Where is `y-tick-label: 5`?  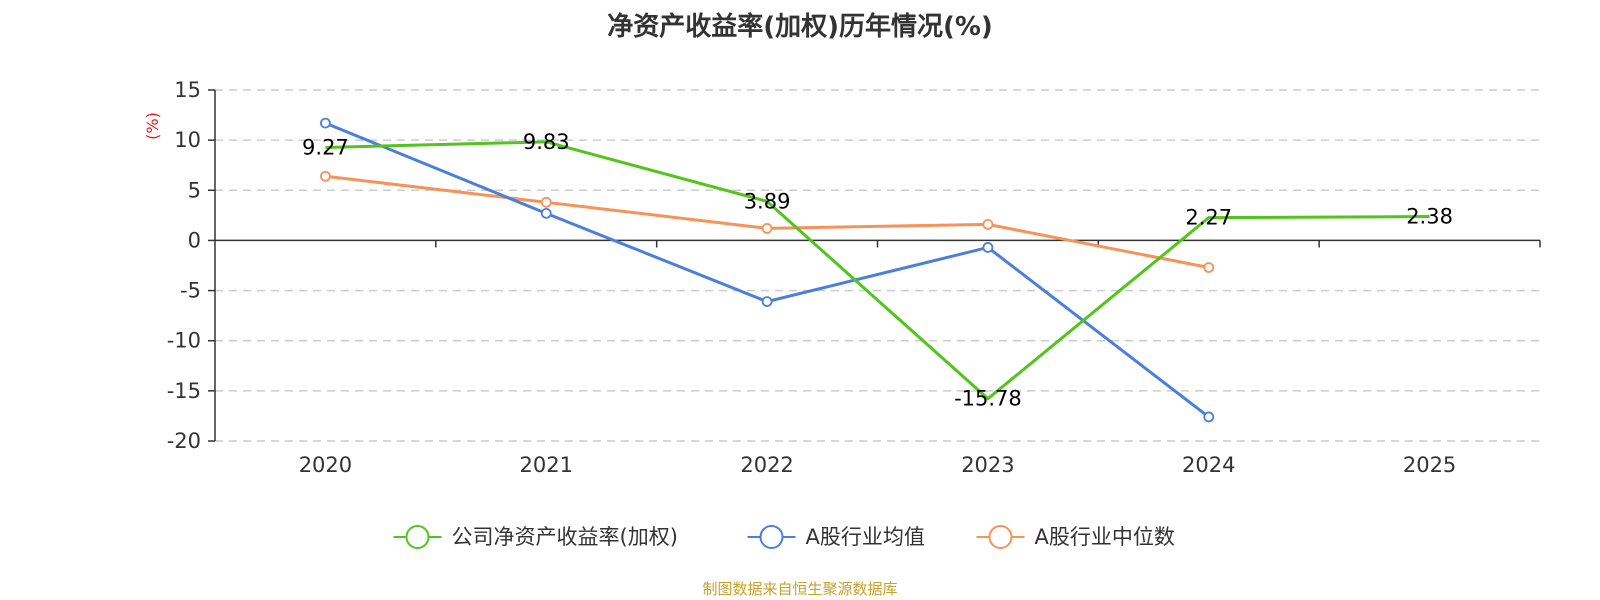
y-tick-label: 5 is located at coordinates (194, 190).